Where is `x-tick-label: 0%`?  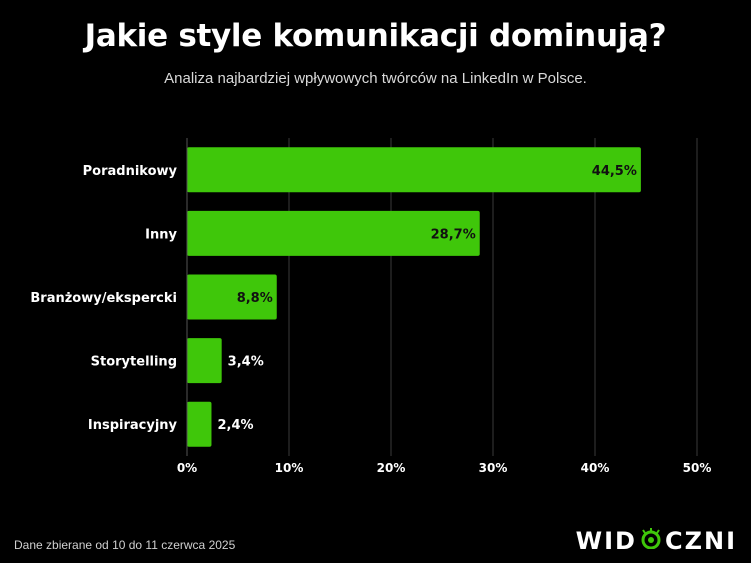
x-tick-label: 0% is located at coordinates (187, 468).